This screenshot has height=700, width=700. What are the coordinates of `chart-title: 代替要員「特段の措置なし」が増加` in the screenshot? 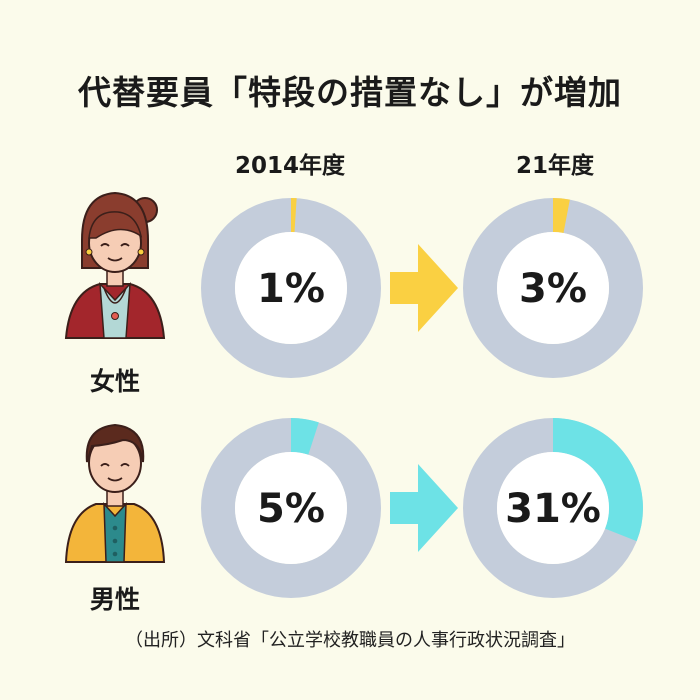 It's located at (350, 92).